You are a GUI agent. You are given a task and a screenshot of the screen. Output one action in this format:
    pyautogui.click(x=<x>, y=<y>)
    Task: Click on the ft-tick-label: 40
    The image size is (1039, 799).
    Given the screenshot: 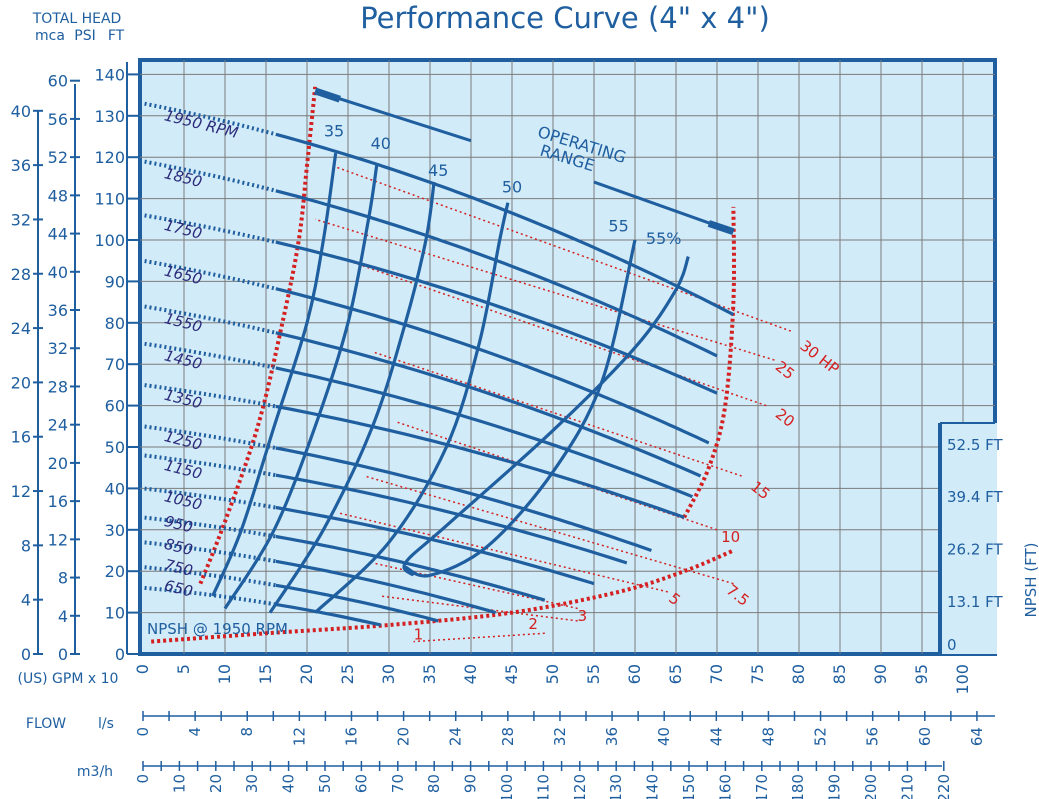 What is the action you would take?
    pyautogui.click(x=115, y=488)
    